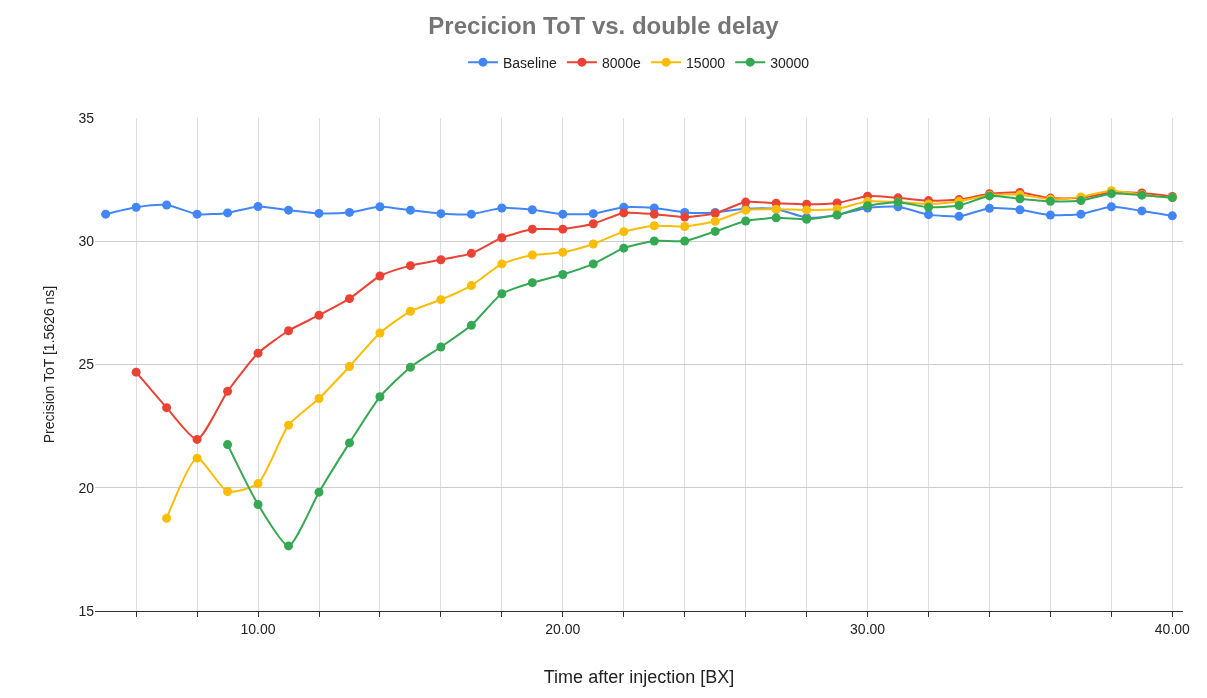  What do you see at coordinates (258, 628) in the screenshot?
I see `x-tick-label: 10.00` at bounding box center [258, 628].